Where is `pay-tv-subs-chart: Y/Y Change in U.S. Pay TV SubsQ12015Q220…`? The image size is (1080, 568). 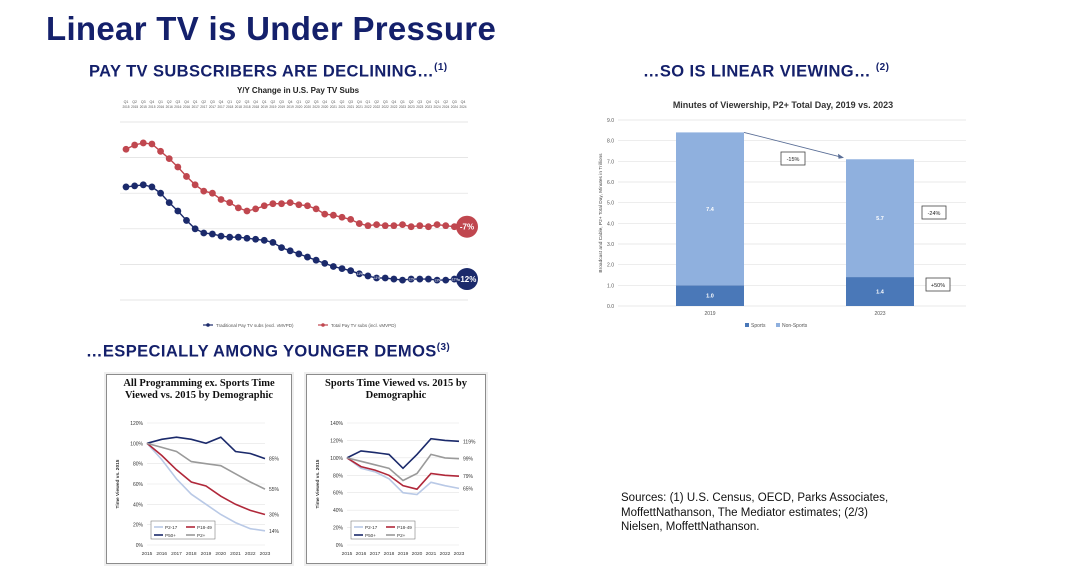 pay-tv-subs-chart: Y/Y Change in U.S. Pay TV SubsQ12015Q220… is located at coordinates (299, 207).